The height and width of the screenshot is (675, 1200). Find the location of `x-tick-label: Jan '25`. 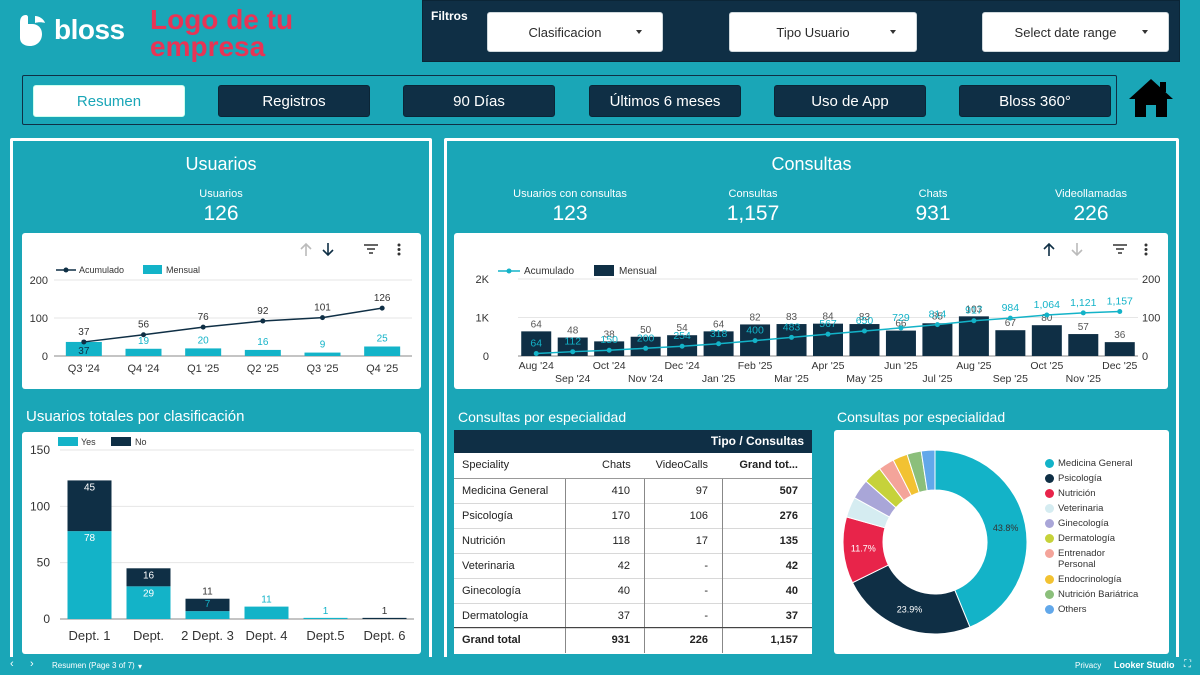

x-tick-label: Jan '25 is located at coordinates (719, 379).